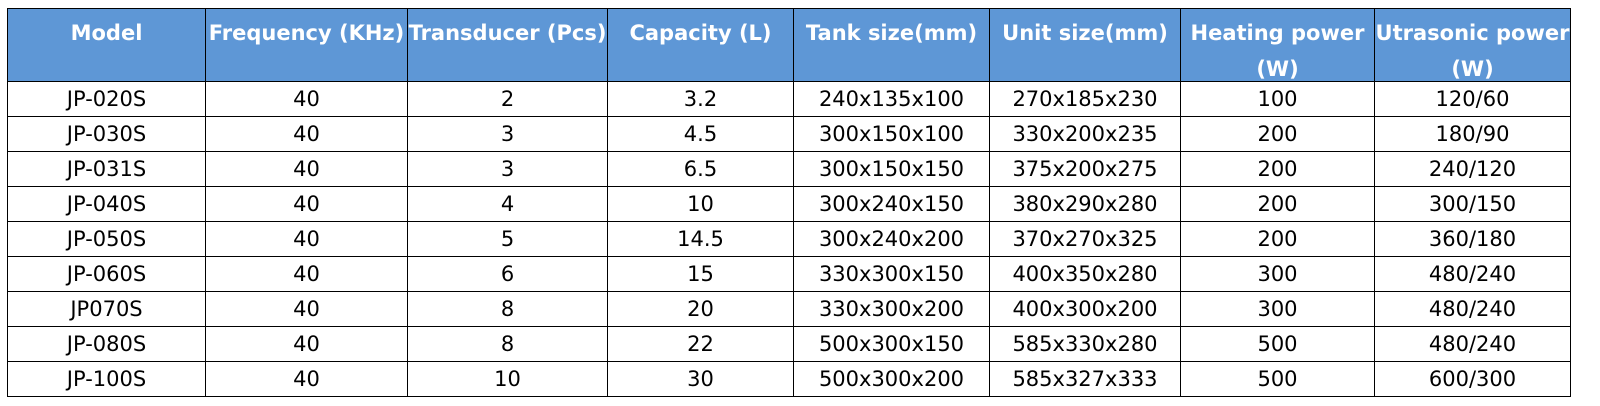 This screenshot has width=1600, height=406. What do you see at coordinates (891, 344) in the screenshot?
I see `table-cell: 500x300x150` at bounding box center [891, 344].